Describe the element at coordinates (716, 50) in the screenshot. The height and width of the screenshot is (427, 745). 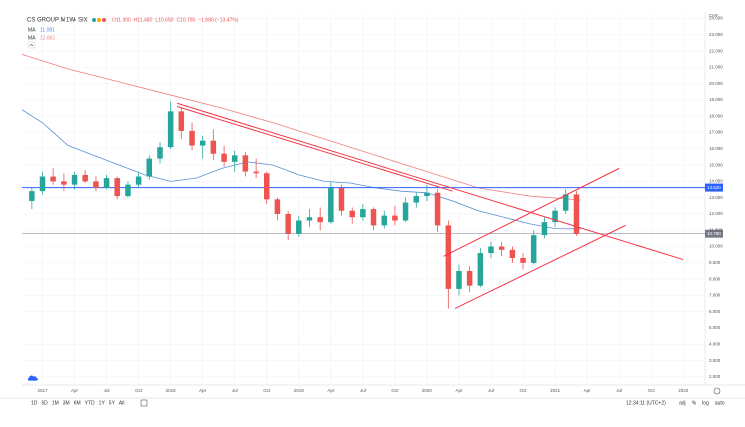
I see `y-tick-label: 22.000` at that location.